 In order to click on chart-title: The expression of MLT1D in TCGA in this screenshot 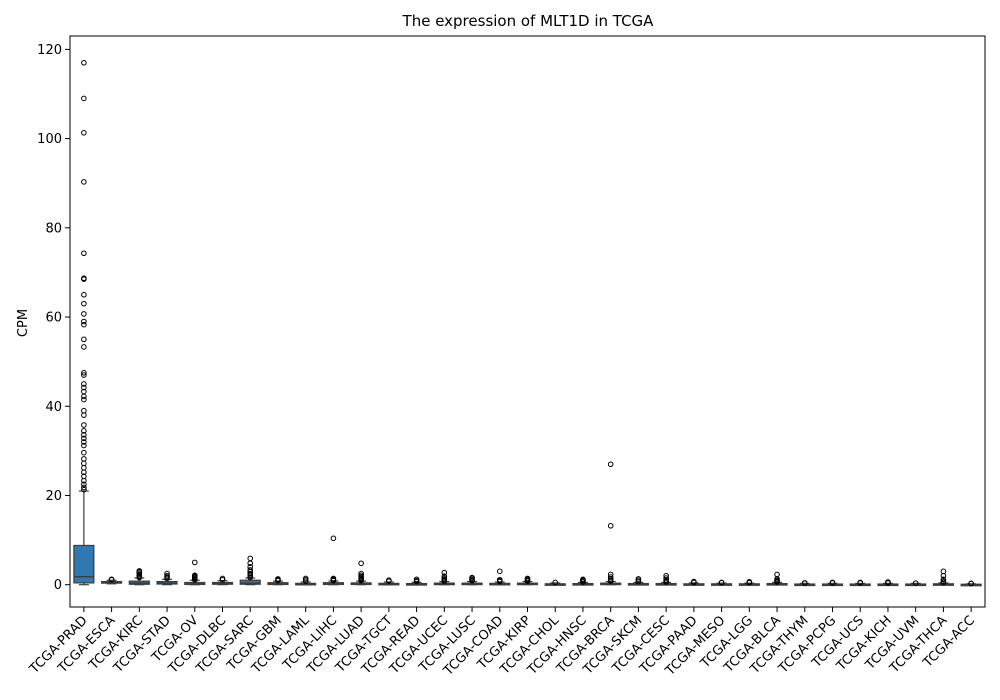, I will do `click(528, 21)`.